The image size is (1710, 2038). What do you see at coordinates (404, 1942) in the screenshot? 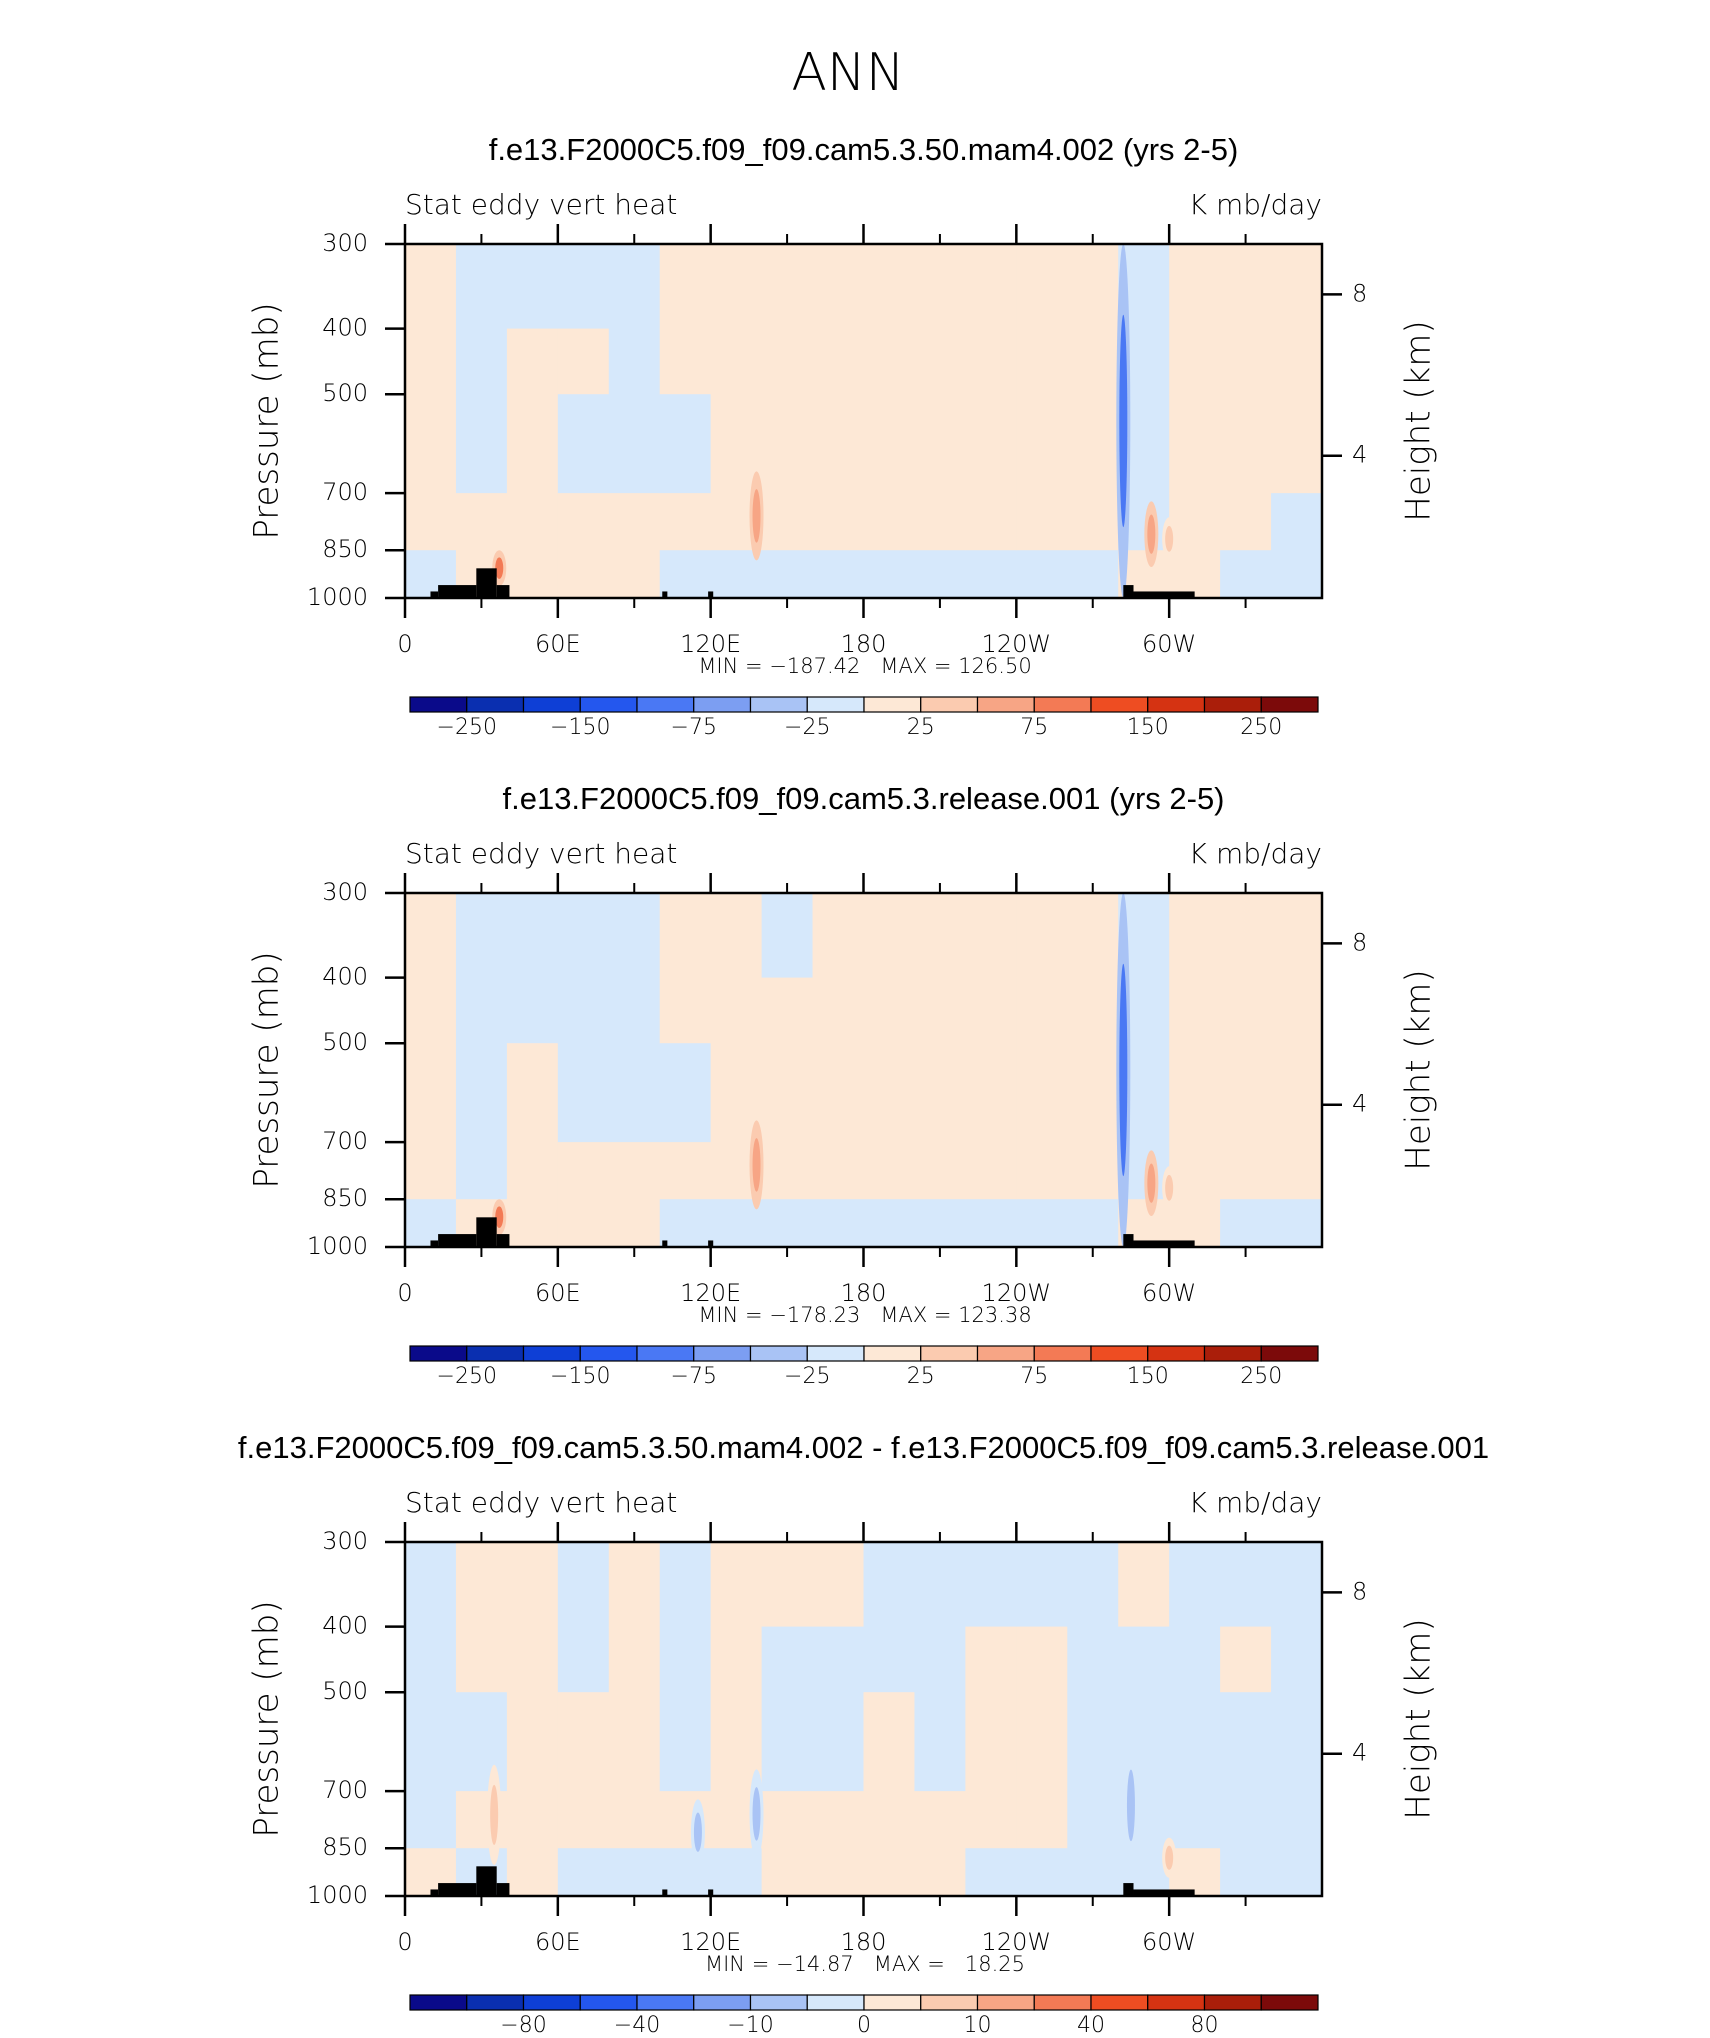
I see `x-tick-label: 0` at bounding box center [404, 1942].